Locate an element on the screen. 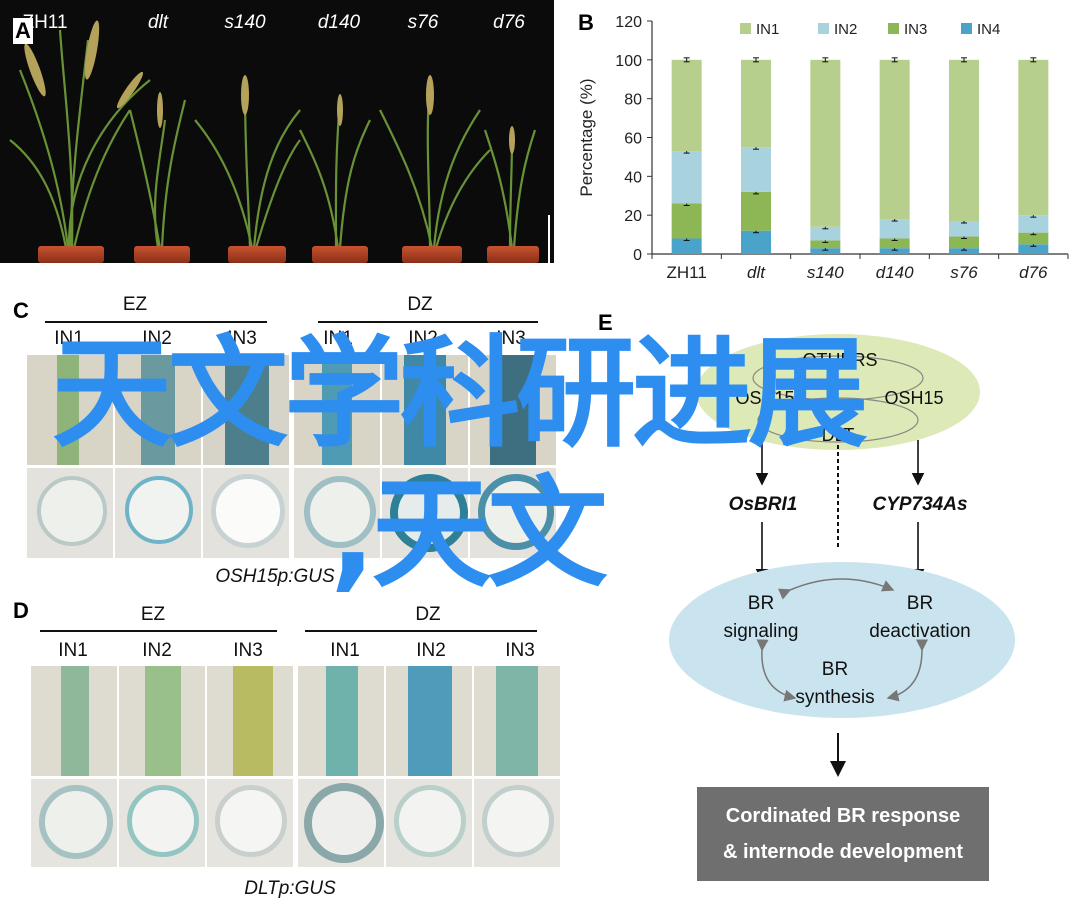 This screenshot has width=1072, height=910. legend-swatch-in1 is located at coordinates (745, 28).